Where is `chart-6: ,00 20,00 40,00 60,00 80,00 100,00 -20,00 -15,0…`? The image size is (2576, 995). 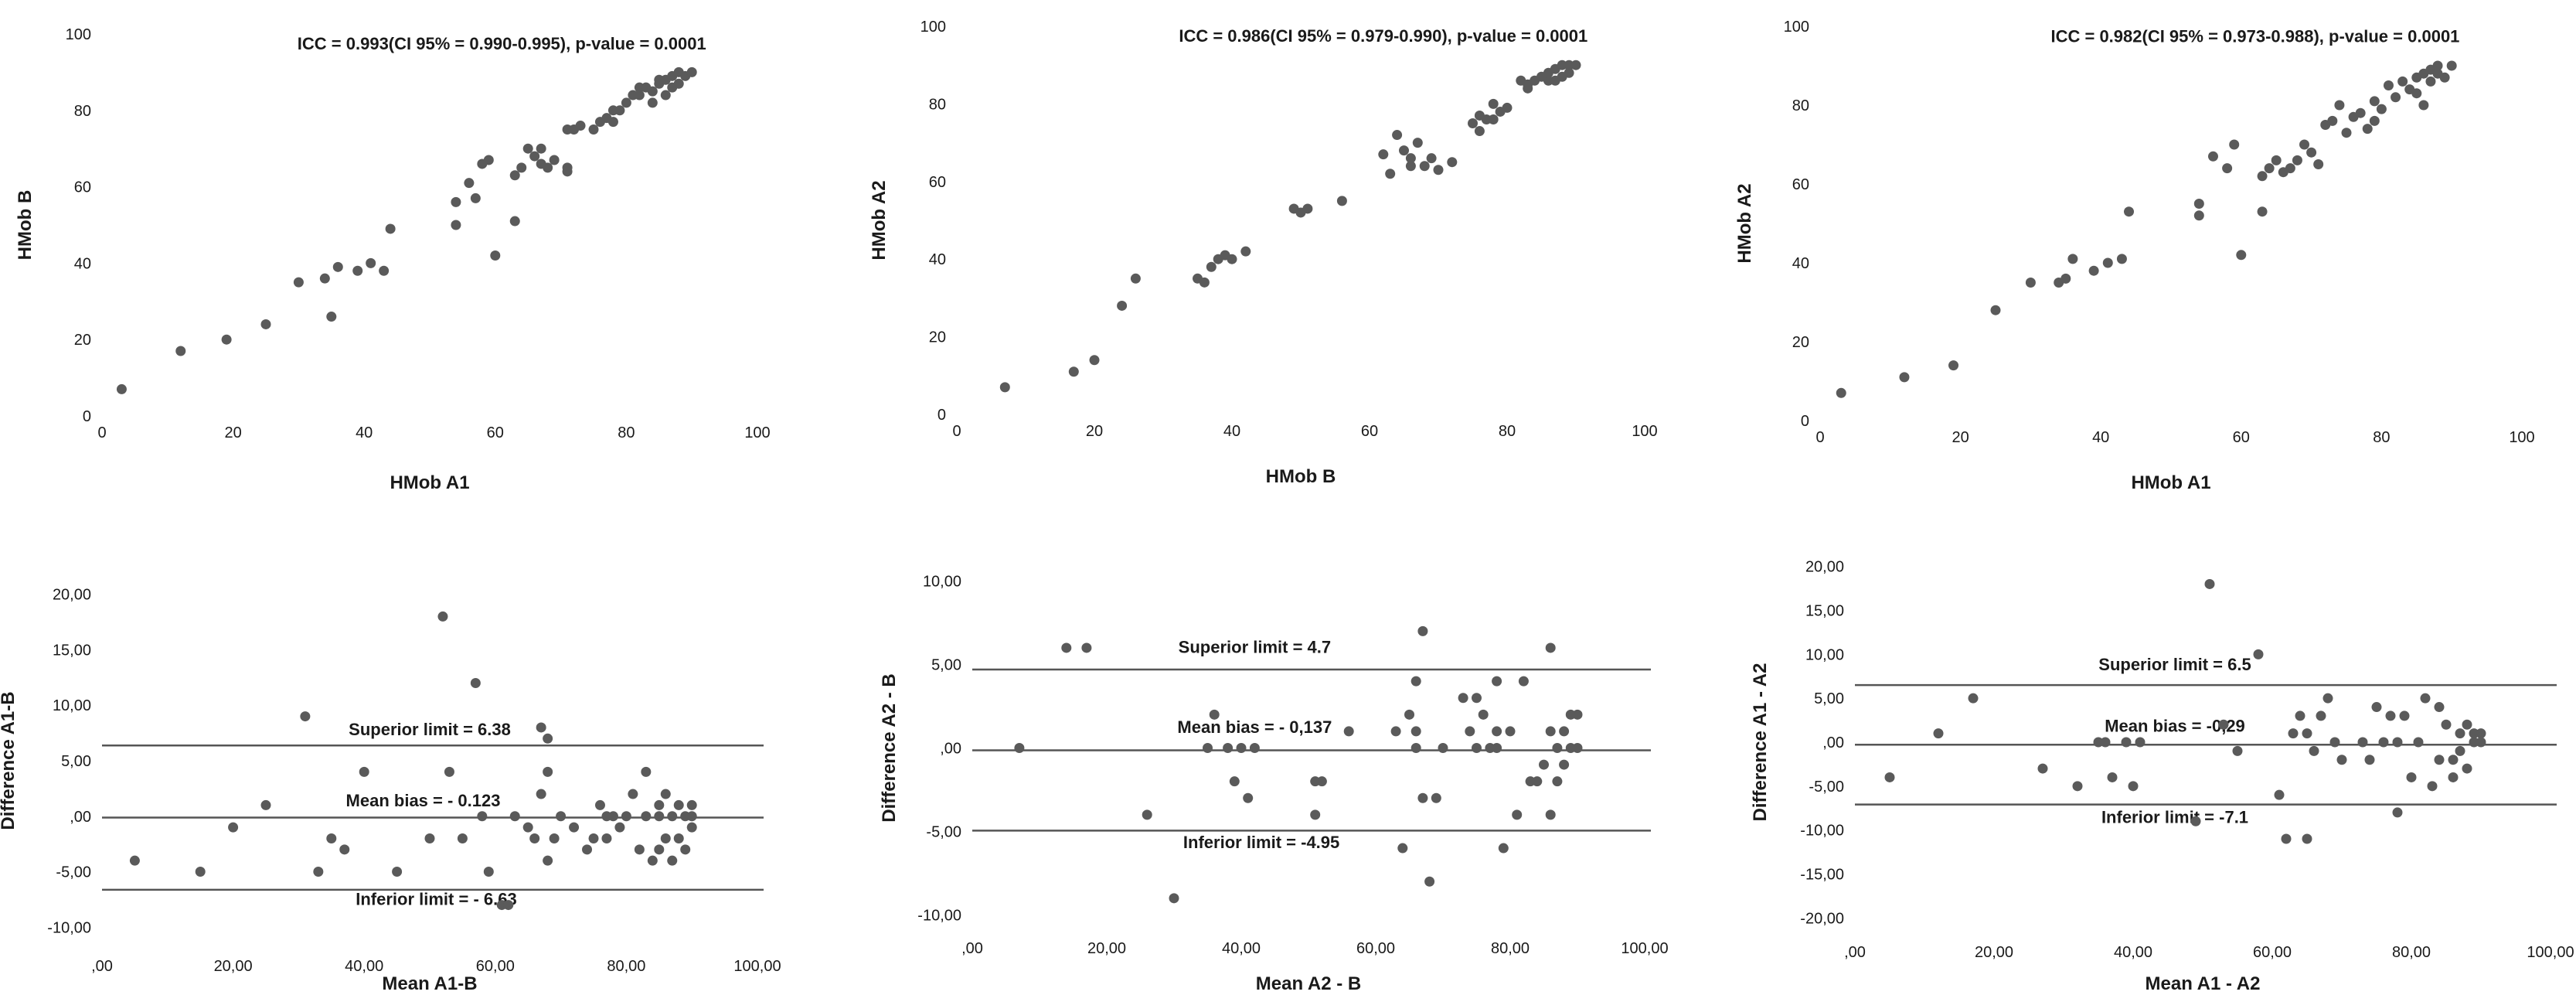
chart-6: ,00 20,00 40,00 60,00 80,00 100,00 -20,00 -15,0… is located at coordinates (2162, 776).